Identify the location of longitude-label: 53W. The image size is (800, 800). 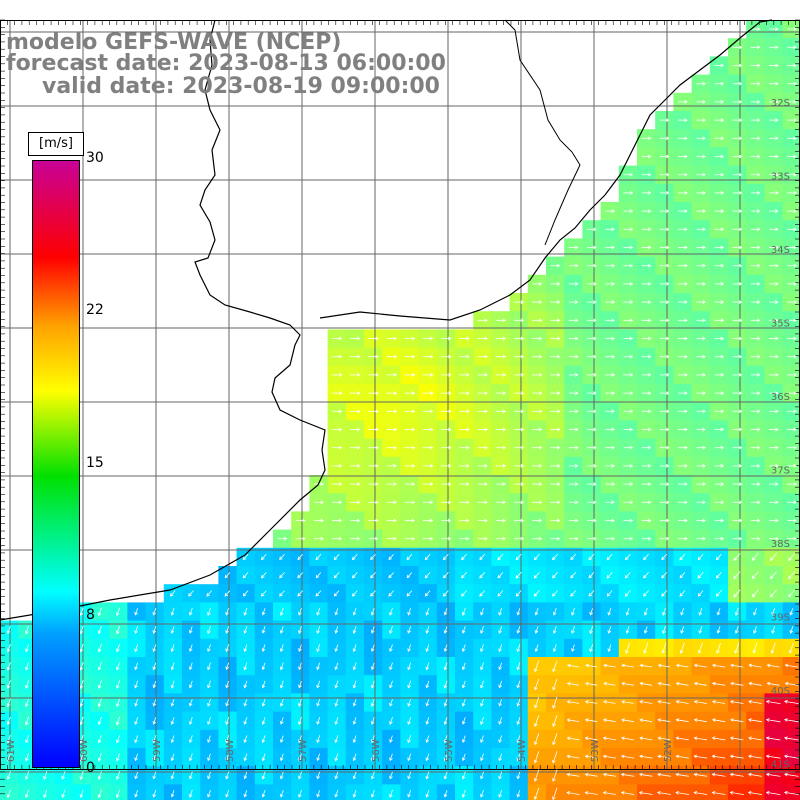
(595, 750).